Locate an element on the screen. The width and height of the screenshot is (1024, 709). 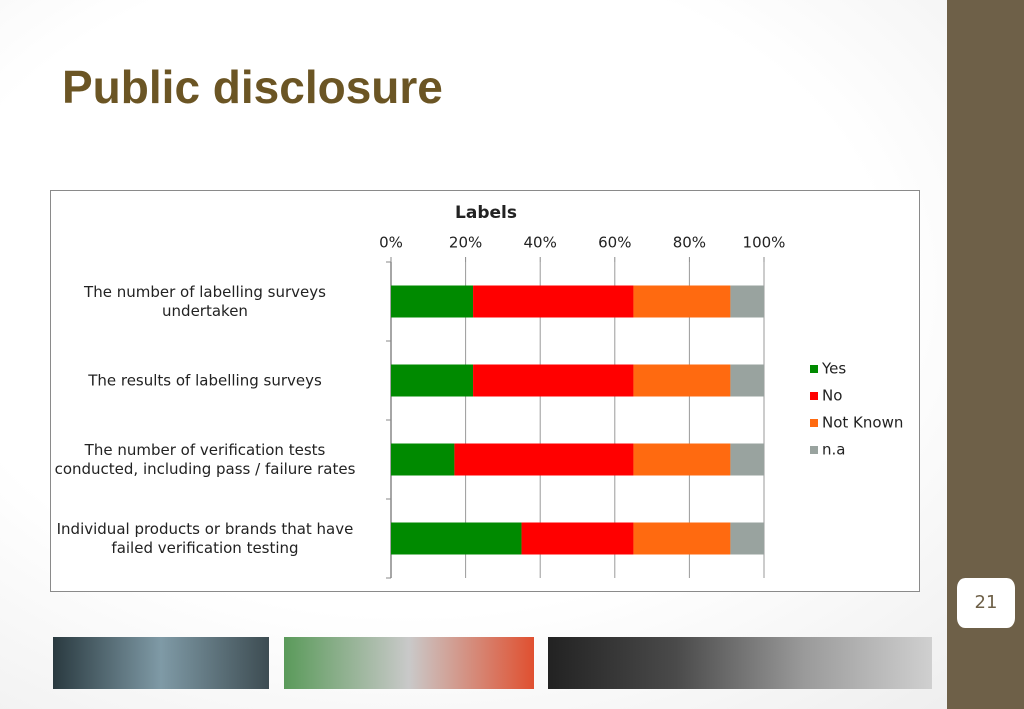
x-tick-label: 40% is located at coordinates (540, 243).